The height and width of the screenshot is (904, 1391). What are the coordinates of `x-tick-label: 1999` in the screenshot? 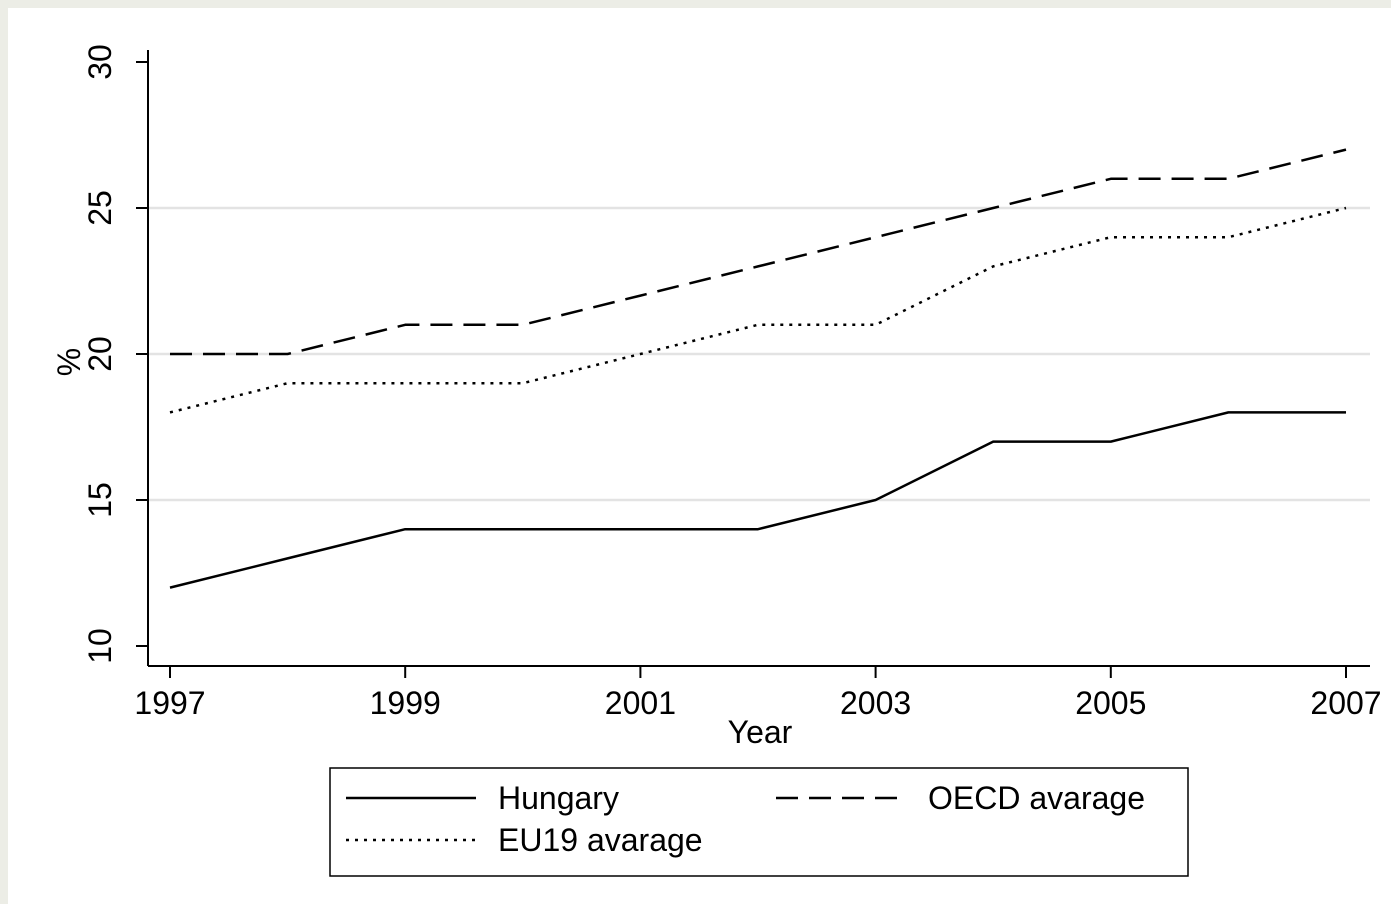 It's located at (405, 703).